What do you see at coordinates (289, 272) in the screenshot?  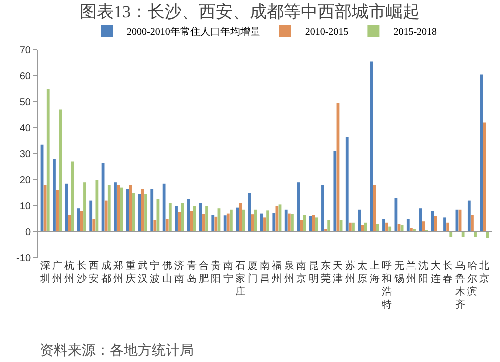 I see `x-tick-label: 泉州` at bounding box center [289, 272].